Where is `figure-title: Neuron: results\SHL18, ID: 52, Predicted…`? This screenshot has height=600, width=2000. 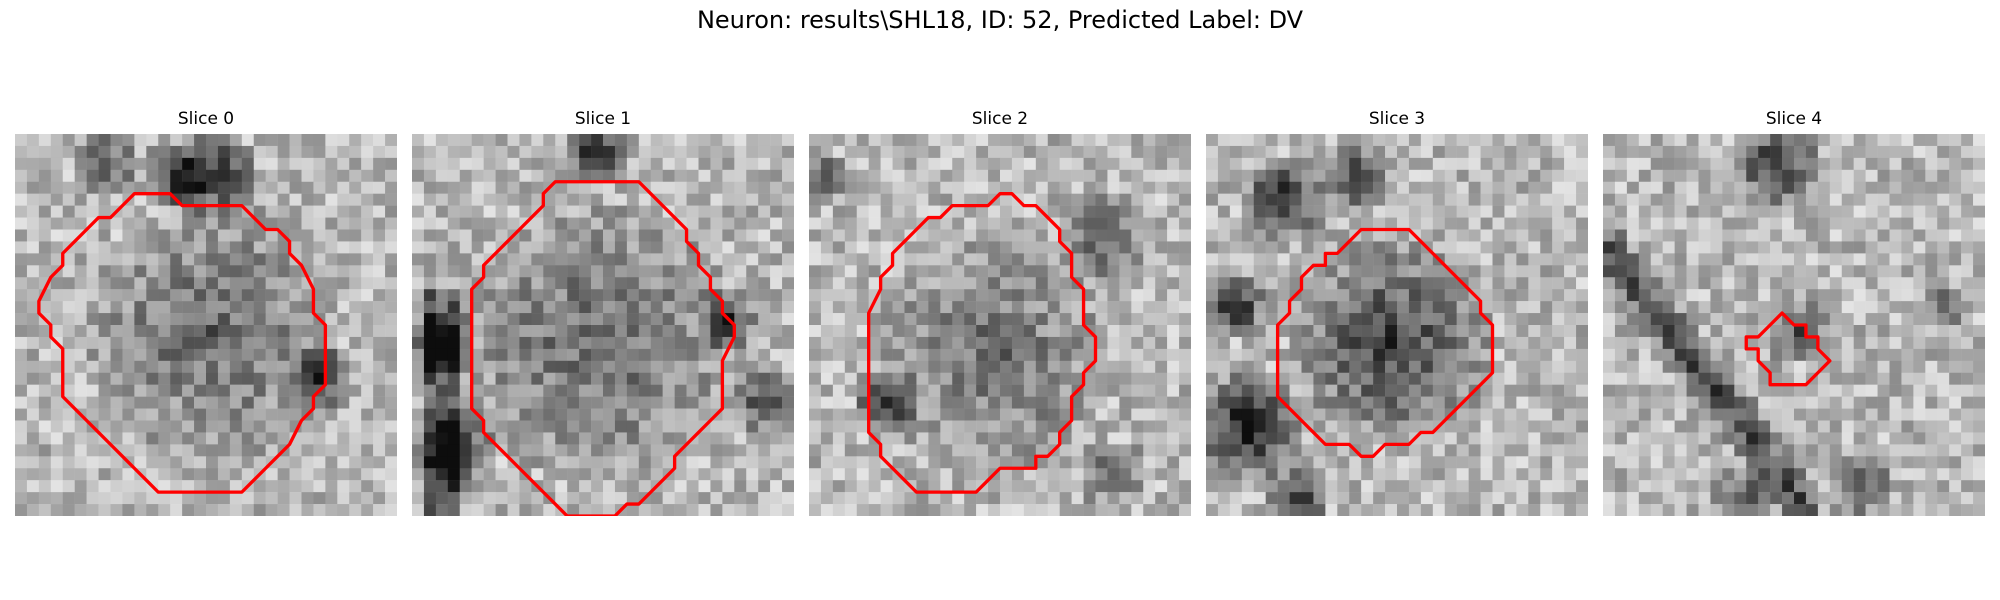
figure-title: Neuron: results\SHL18, ID: 52, Predicted… is located at coordinates (1000, 20).